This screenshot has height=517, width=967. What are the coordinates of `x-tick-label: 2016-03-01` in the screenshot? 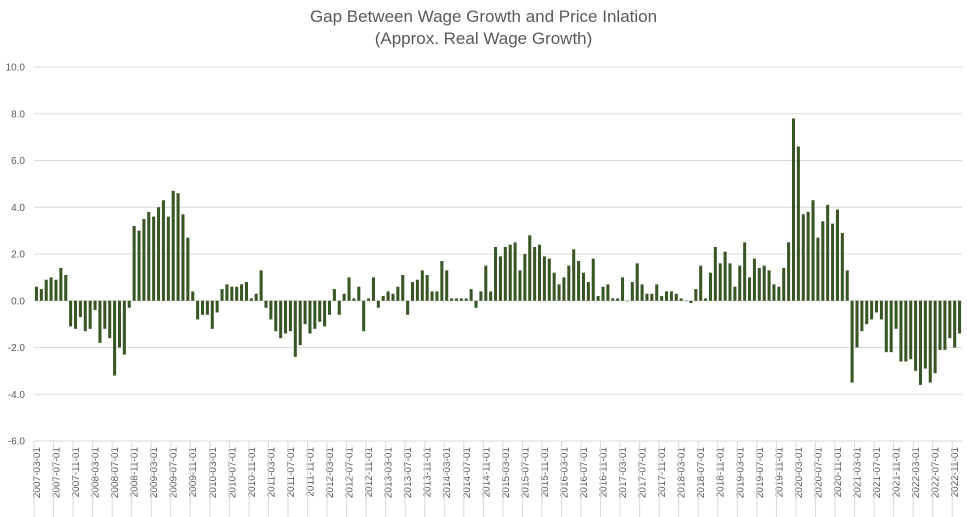 It's located at (564, 473).